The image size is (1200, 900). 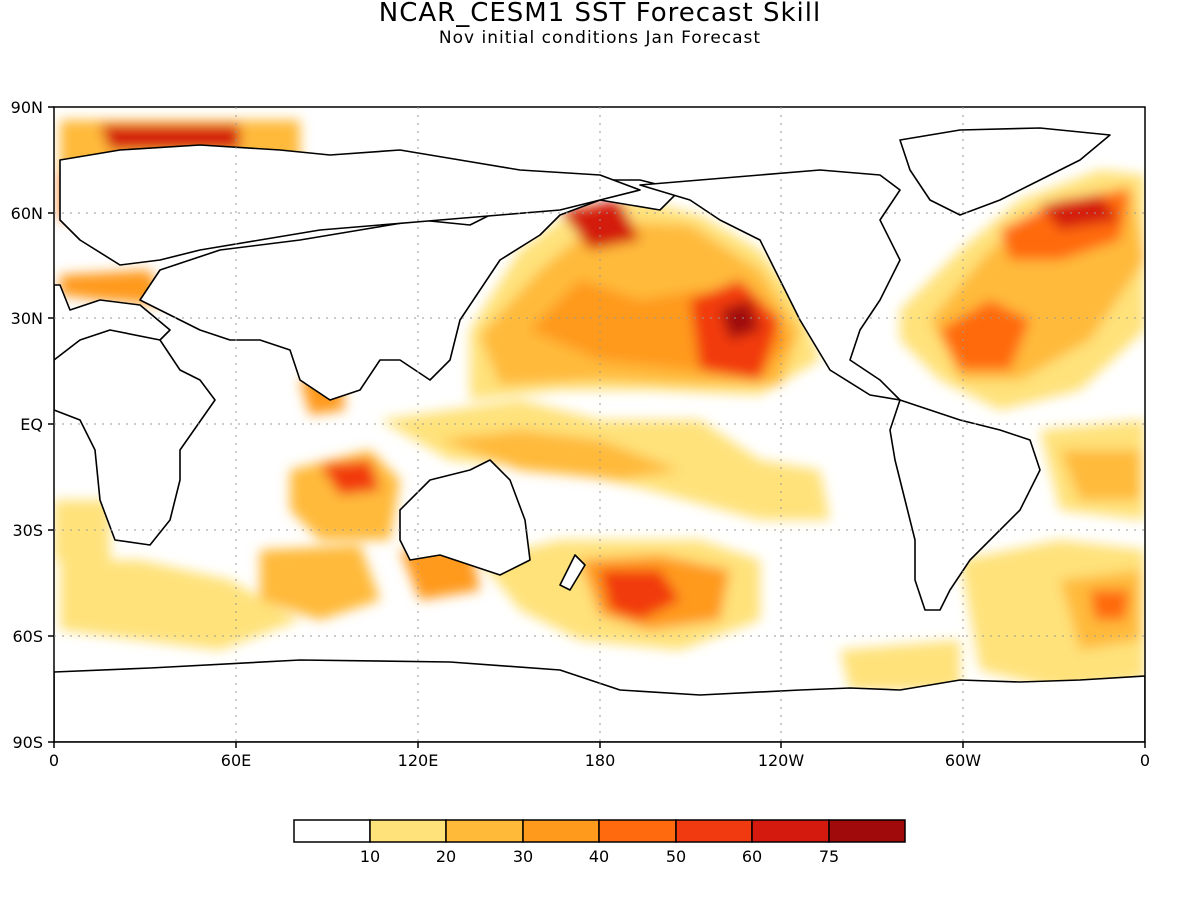 I want to click on colorbar-label: 20, so click(x=446, y=856).